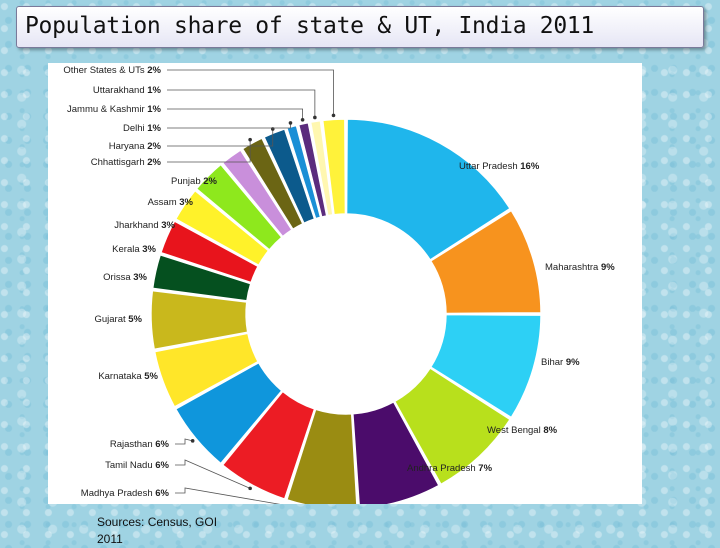  Describe the element at coordinates (530, 166) in the screenshot. I see `label-value-uttar-pradesh: 16%` at that location.